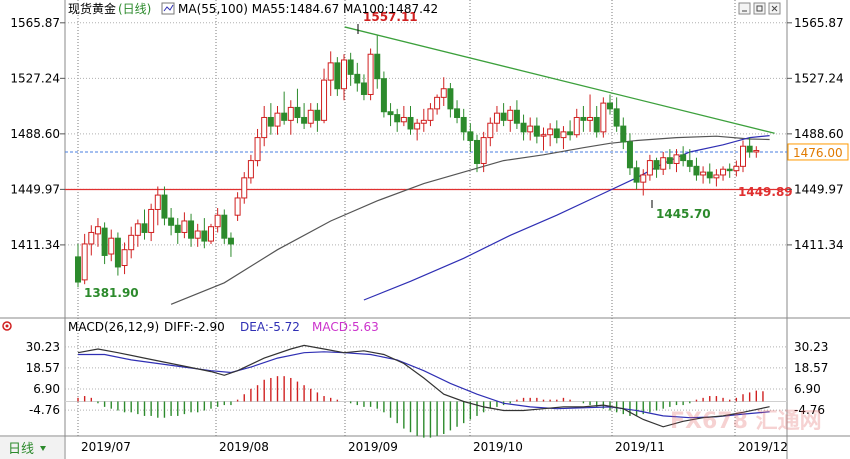 This screenshot has width=850, height=459. Describe the element at coordinates (345, 327) in the screenshot. I see `macd-macd-value: MACD:5.63` at that location.